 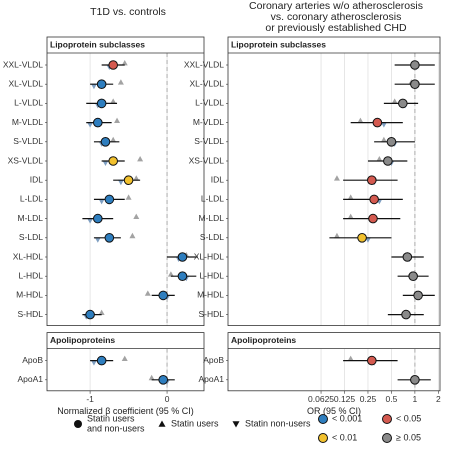 I want to click on chart-title: vs. coronary atherosclerosis, so click(x=336, y=17).